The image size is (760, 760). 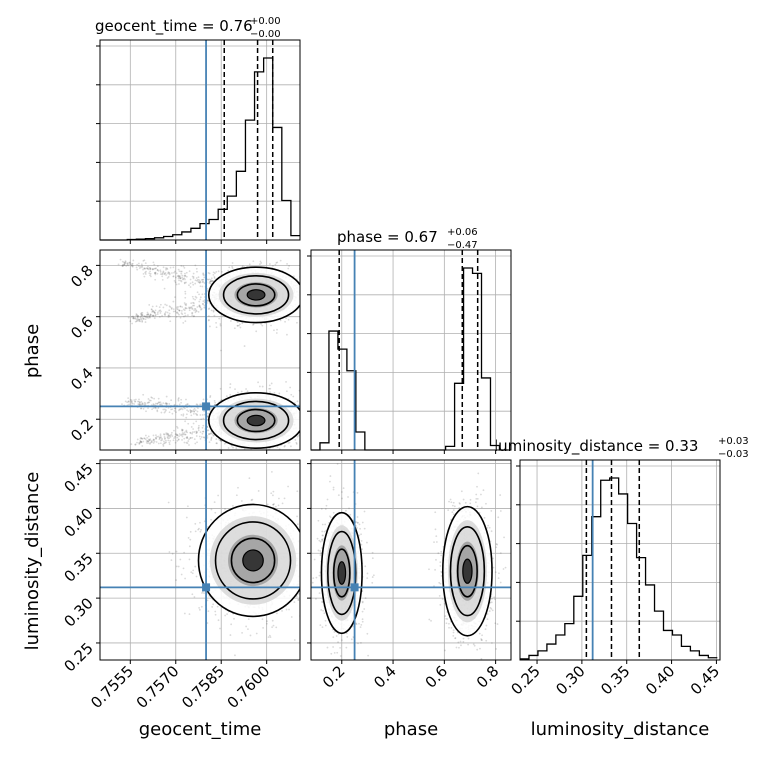 I want to click on contour-line, so click(x=256, y=295).